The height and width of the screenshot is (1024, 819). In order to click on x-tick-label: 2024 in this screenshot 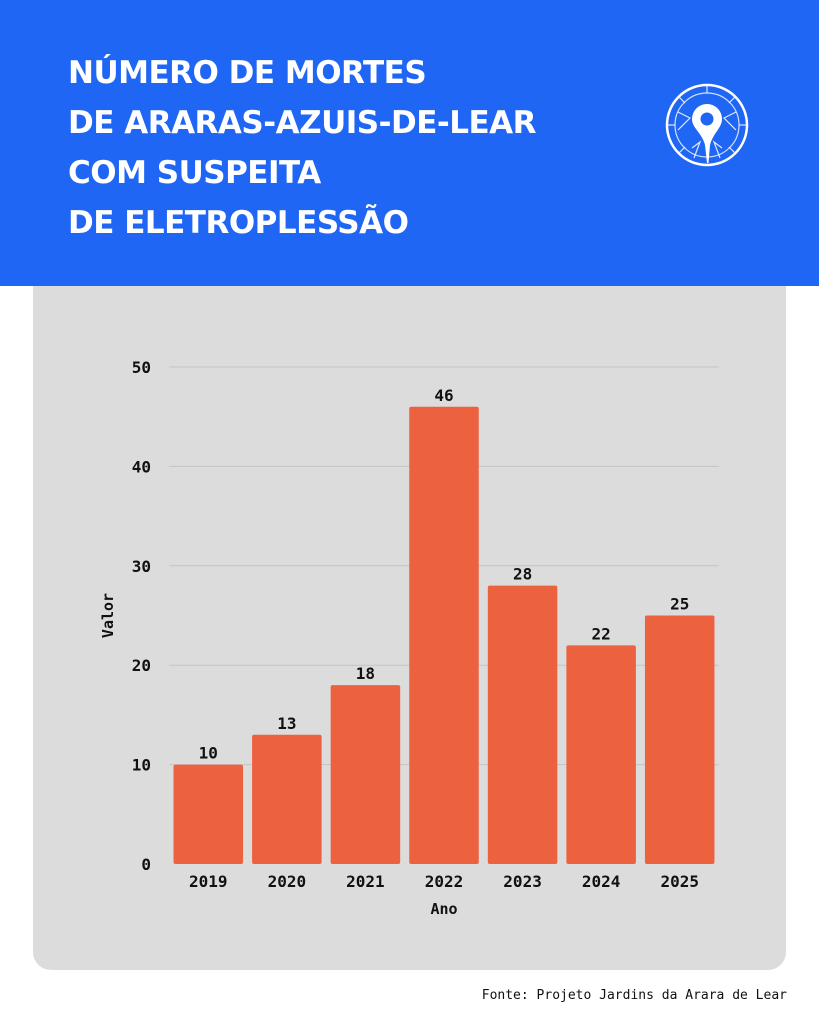, I will do `click(601, 881)`.